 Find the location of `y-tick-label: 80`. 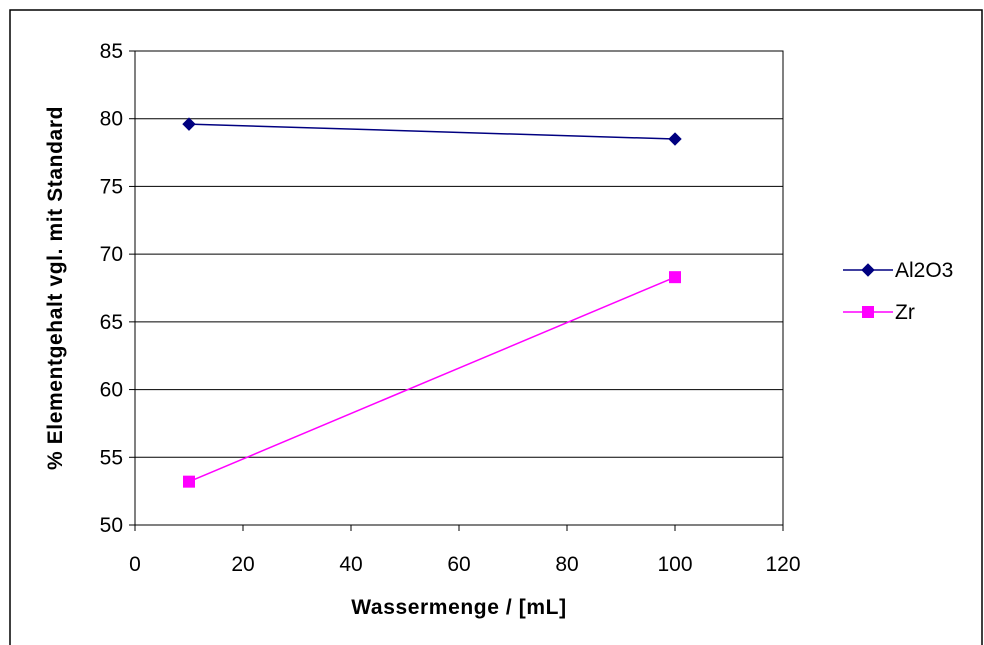

y-tick-label: 80 is located at coordinates (111, 119).